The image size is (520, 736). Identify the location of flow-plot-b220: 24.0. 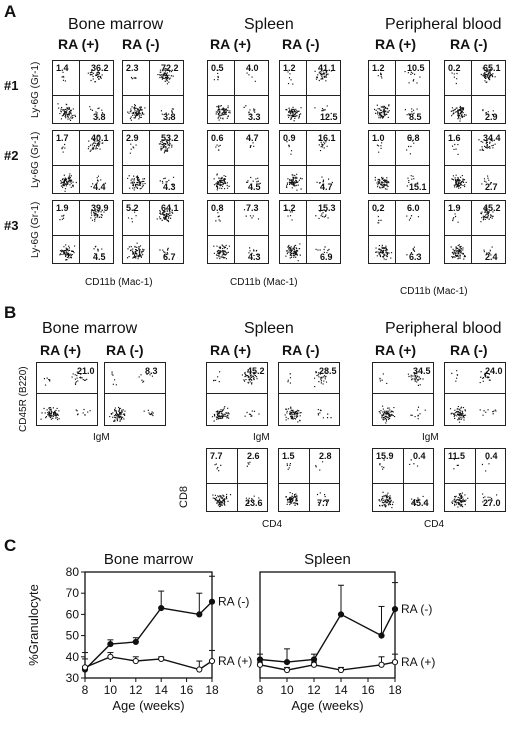
(475, 394).